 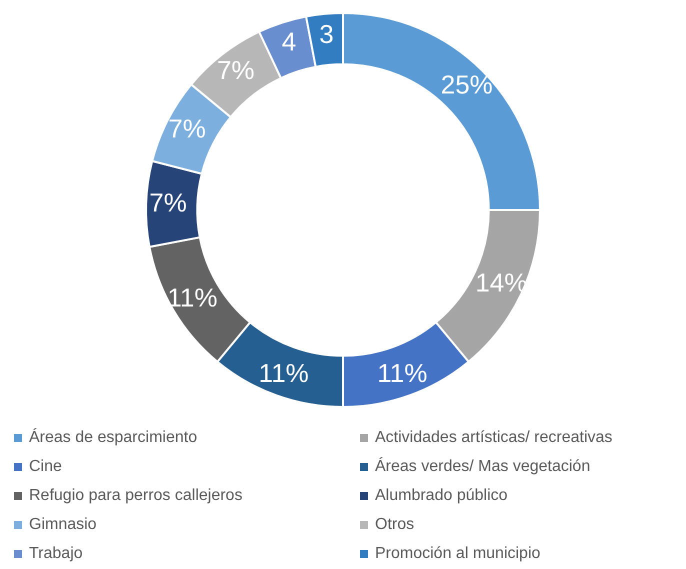 What do you see at coordinates (441, 496) in the screenshot?
I see `legend-label: Alumbrado público` at bounding box center [441, 496].